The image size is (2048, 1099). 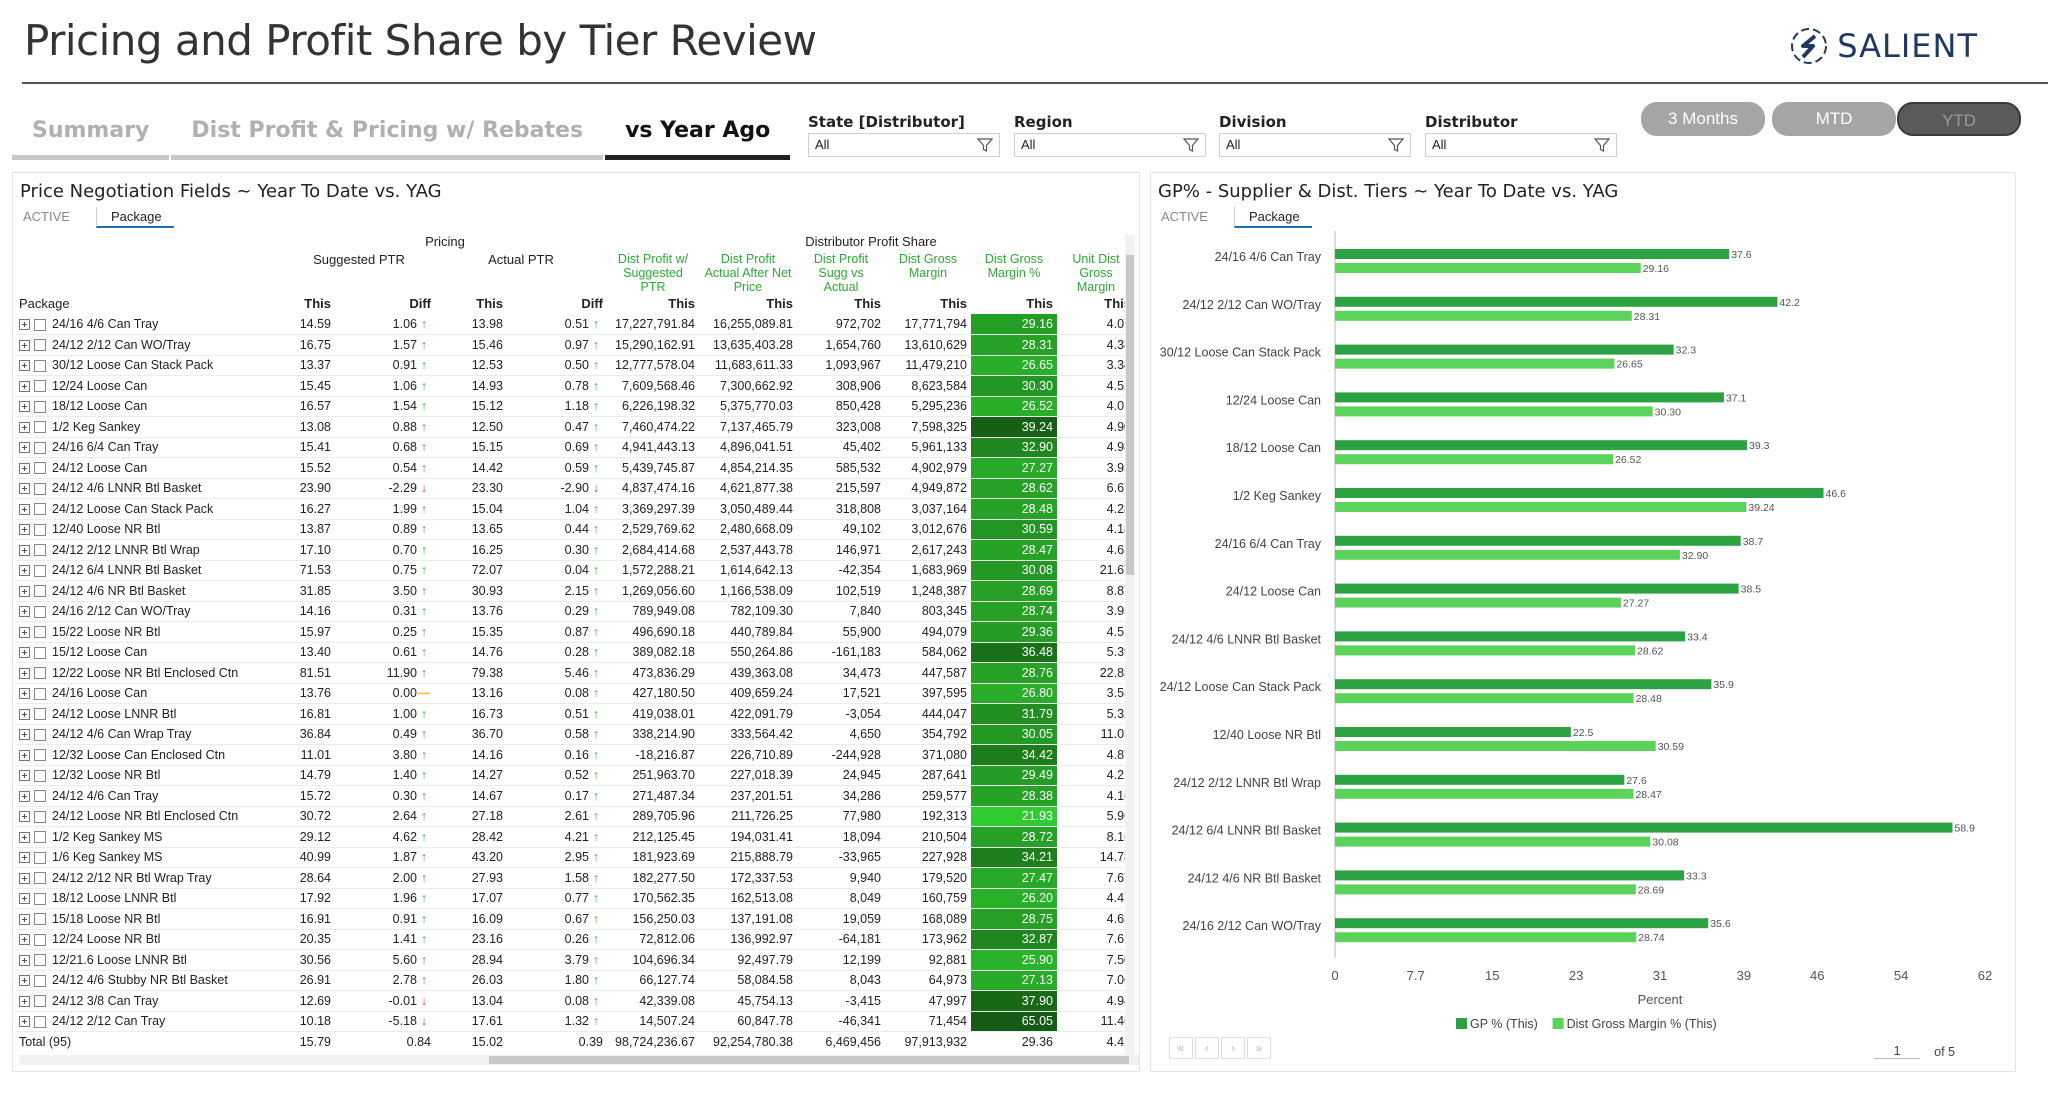 What do you see at coordinates (1184, 216) in the screenshot?
I see `subtab-active: ACTIVE` at bounding box center [1184, 216].